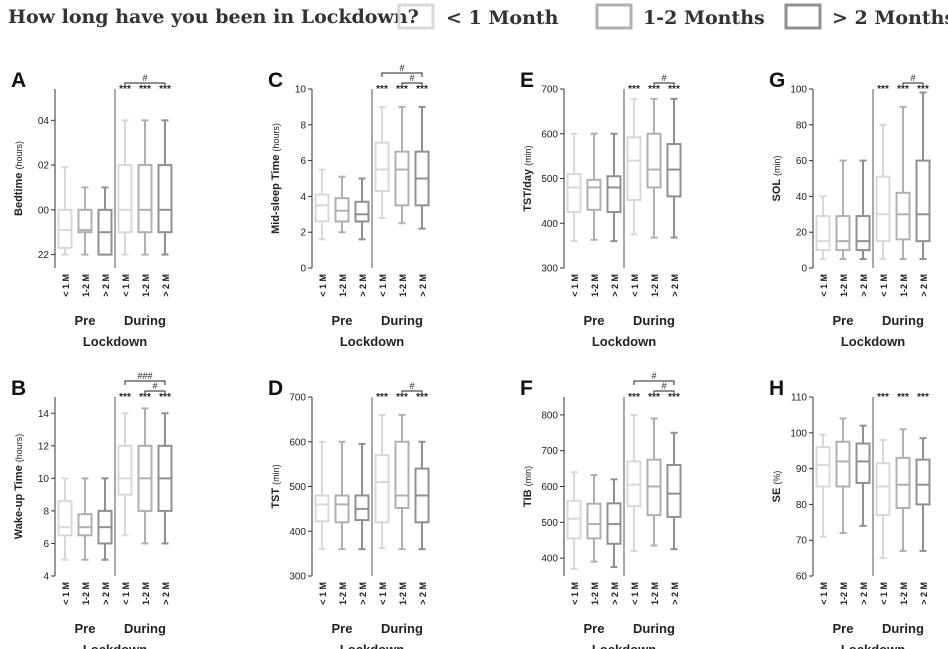 The image size is (948, 649). What do you see at coordinates (44, 446) in the screenshot?
I see `y-tick-label: 12` at bounding box center [44, 446].